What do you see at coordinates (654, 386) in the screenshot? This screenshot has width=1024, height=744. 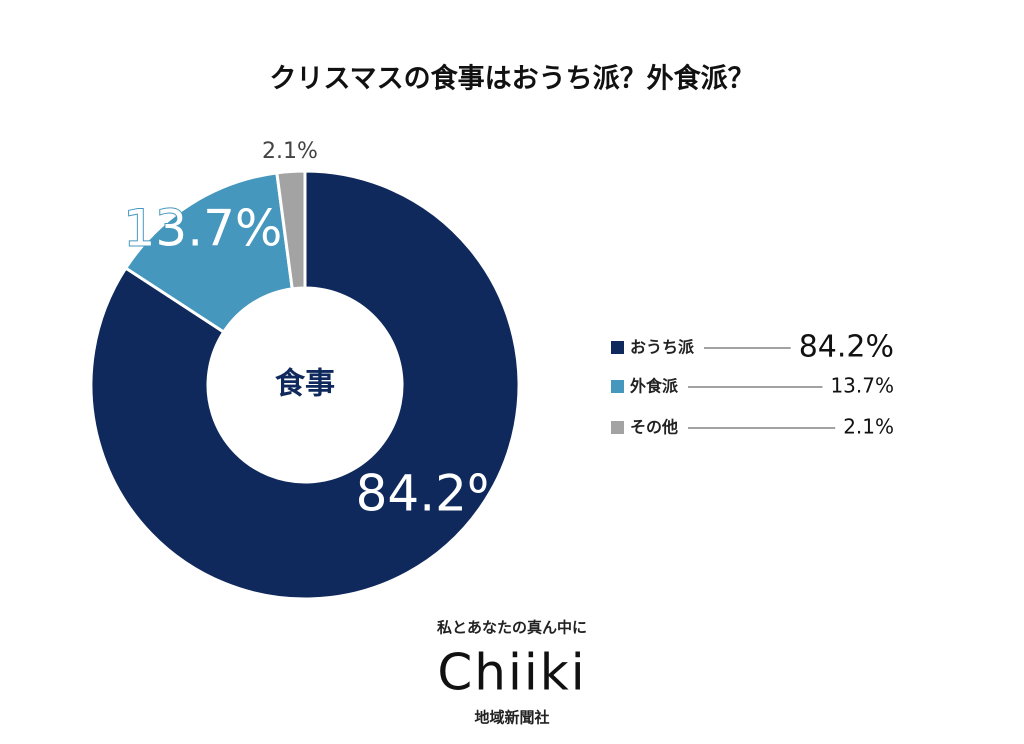 I see `legend-label: 外食派` at bounding box center [654, 386].